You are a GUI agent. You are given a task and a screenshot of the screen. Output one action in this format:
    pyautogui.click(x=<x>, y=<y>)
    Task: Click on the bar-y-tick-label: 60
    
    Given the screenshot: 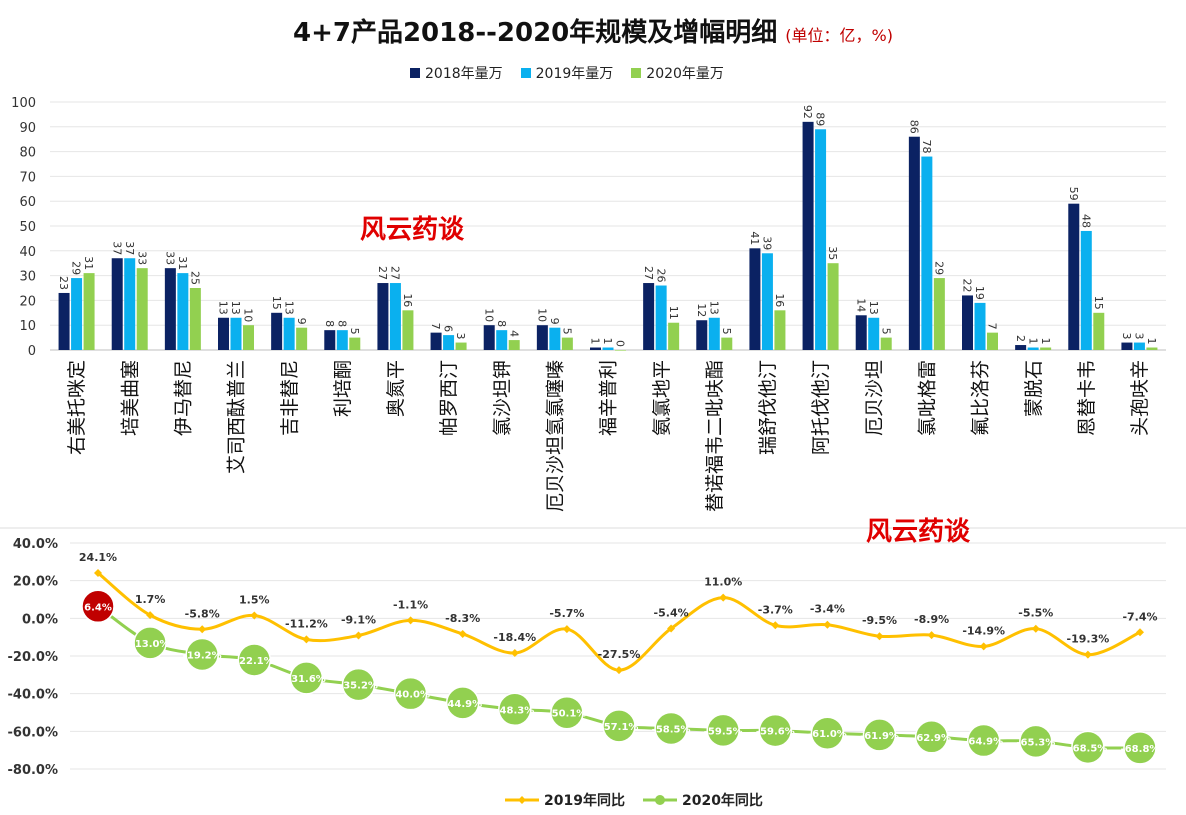 What is the action you would take?
    pyautogui.click(x=27, y=202)
    